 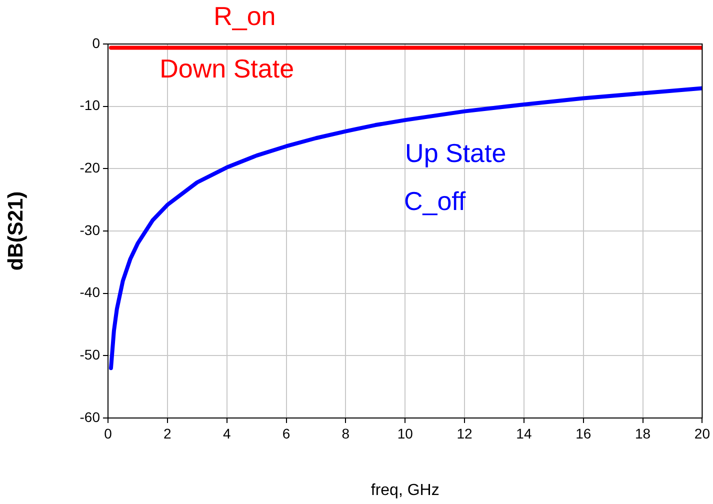 I want to click on x-tick-label: 4, so click(x=226, y=433).